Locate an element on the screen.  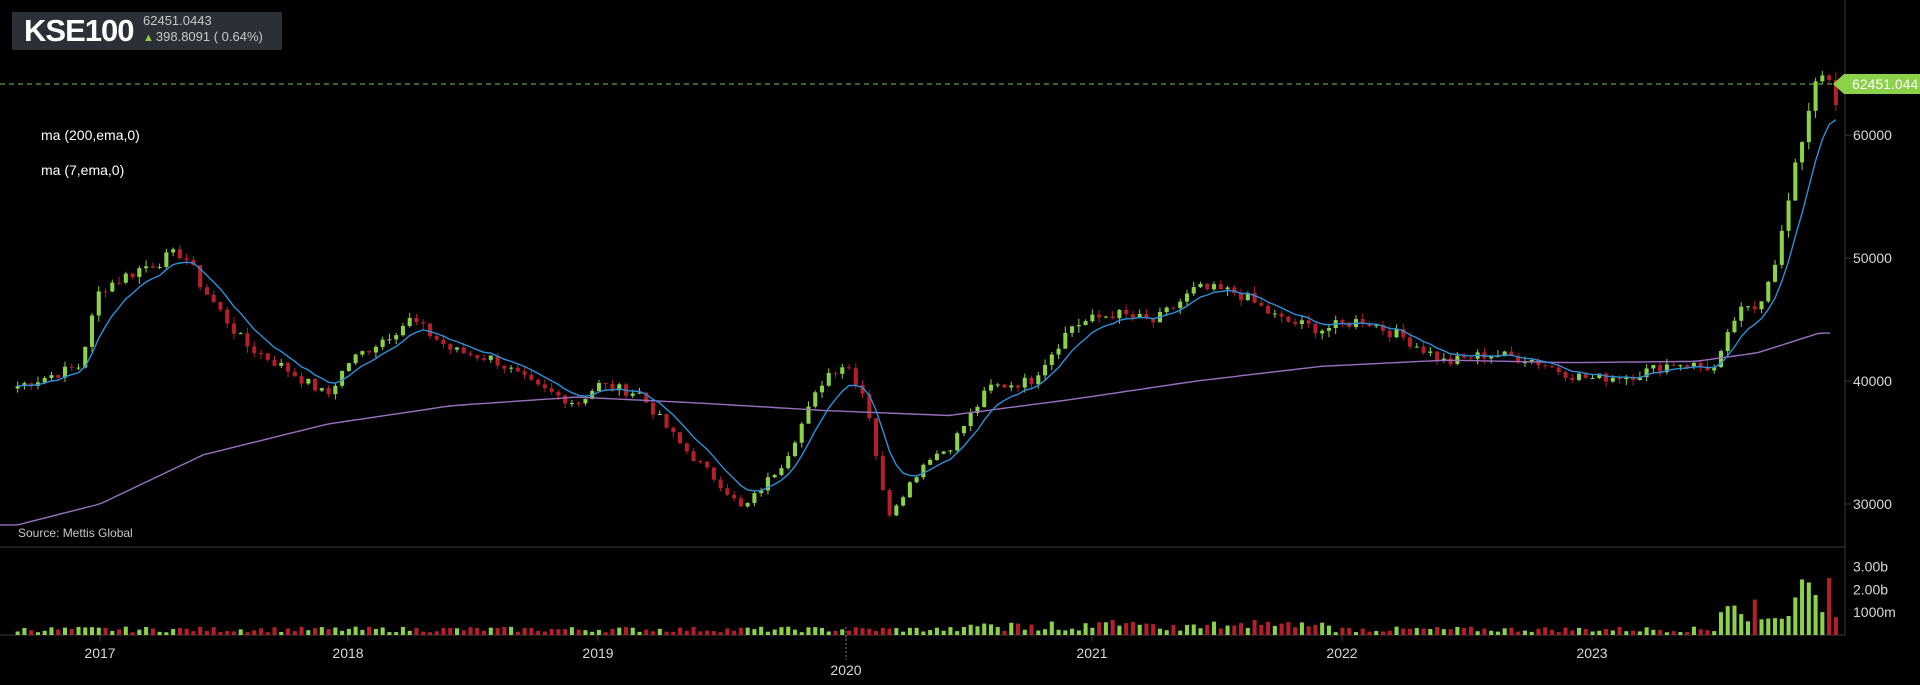
last-price-tag-label: 62451.044 is located at coordinates (1885, 84).